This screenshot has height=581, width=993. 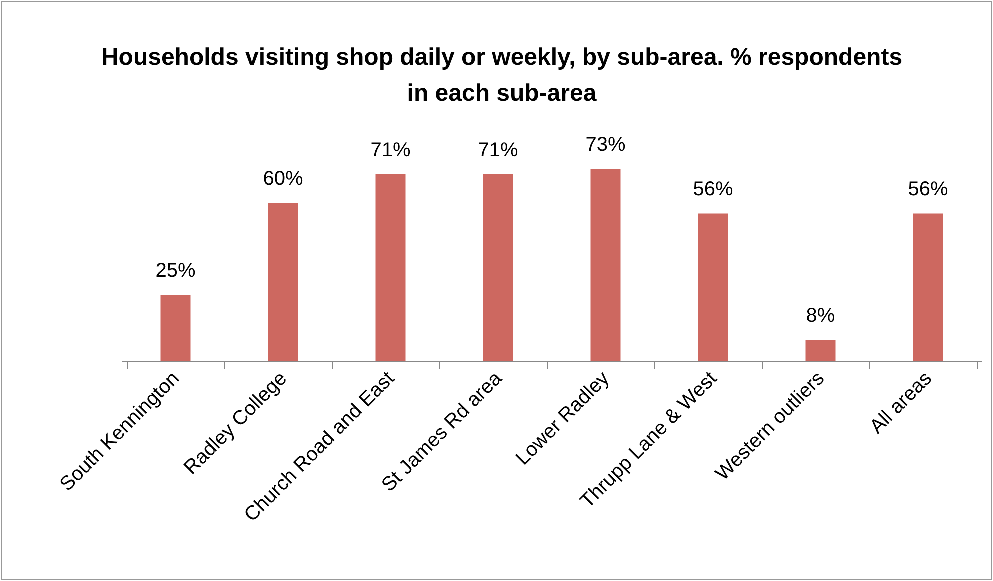 I want to click on data-label: 25%, so click(x=176, y=271).